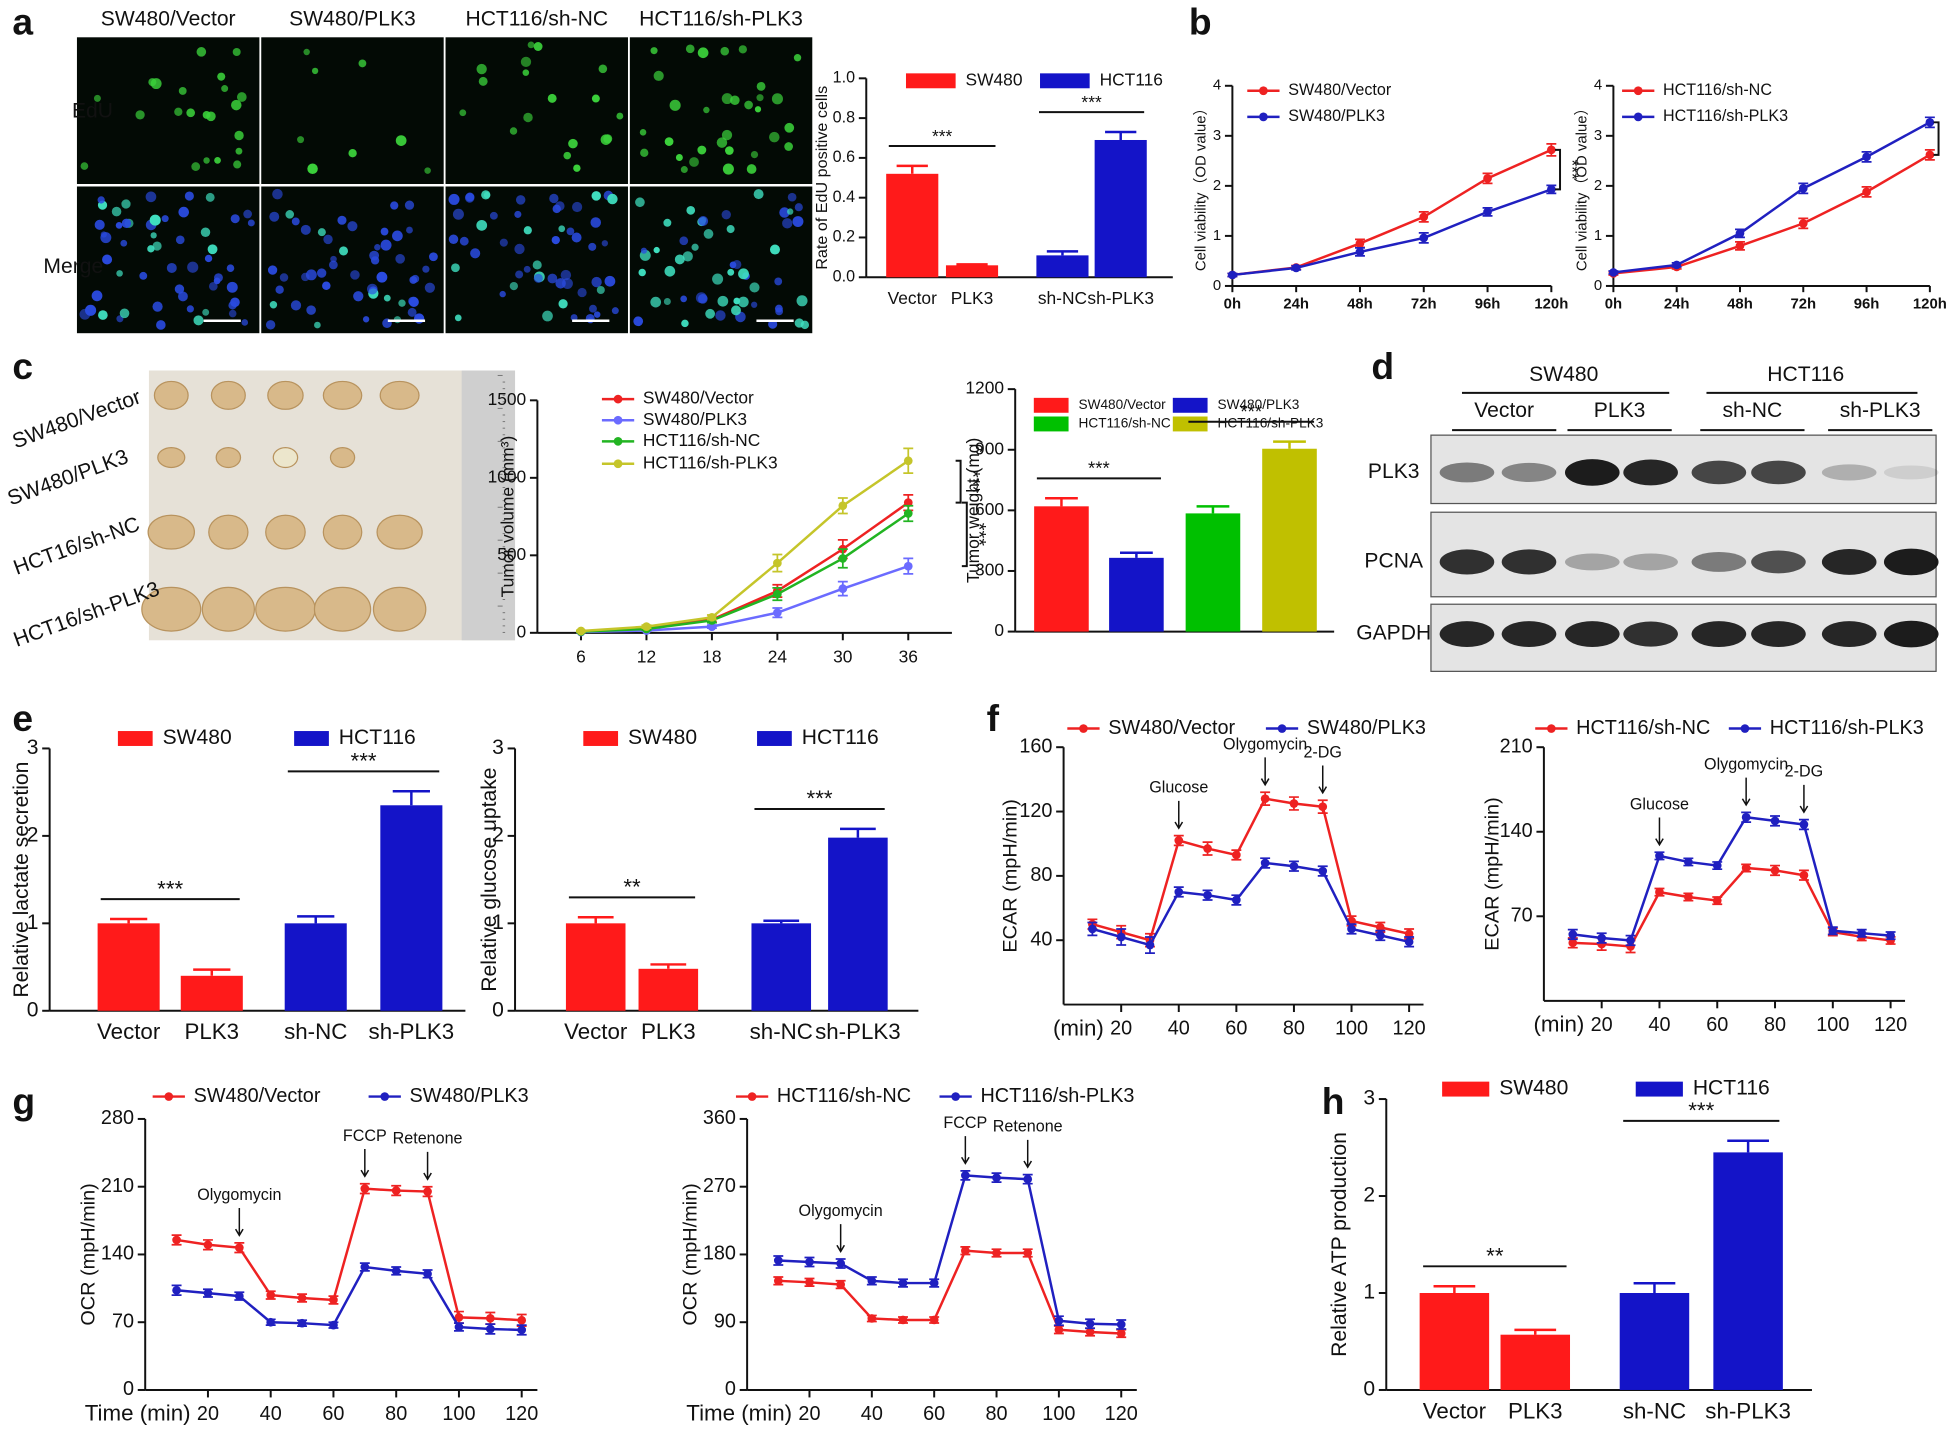 The image size is (1946, 1431). I want to click on y-axis-label: OCR (mpH/min), so click(89, 1254).